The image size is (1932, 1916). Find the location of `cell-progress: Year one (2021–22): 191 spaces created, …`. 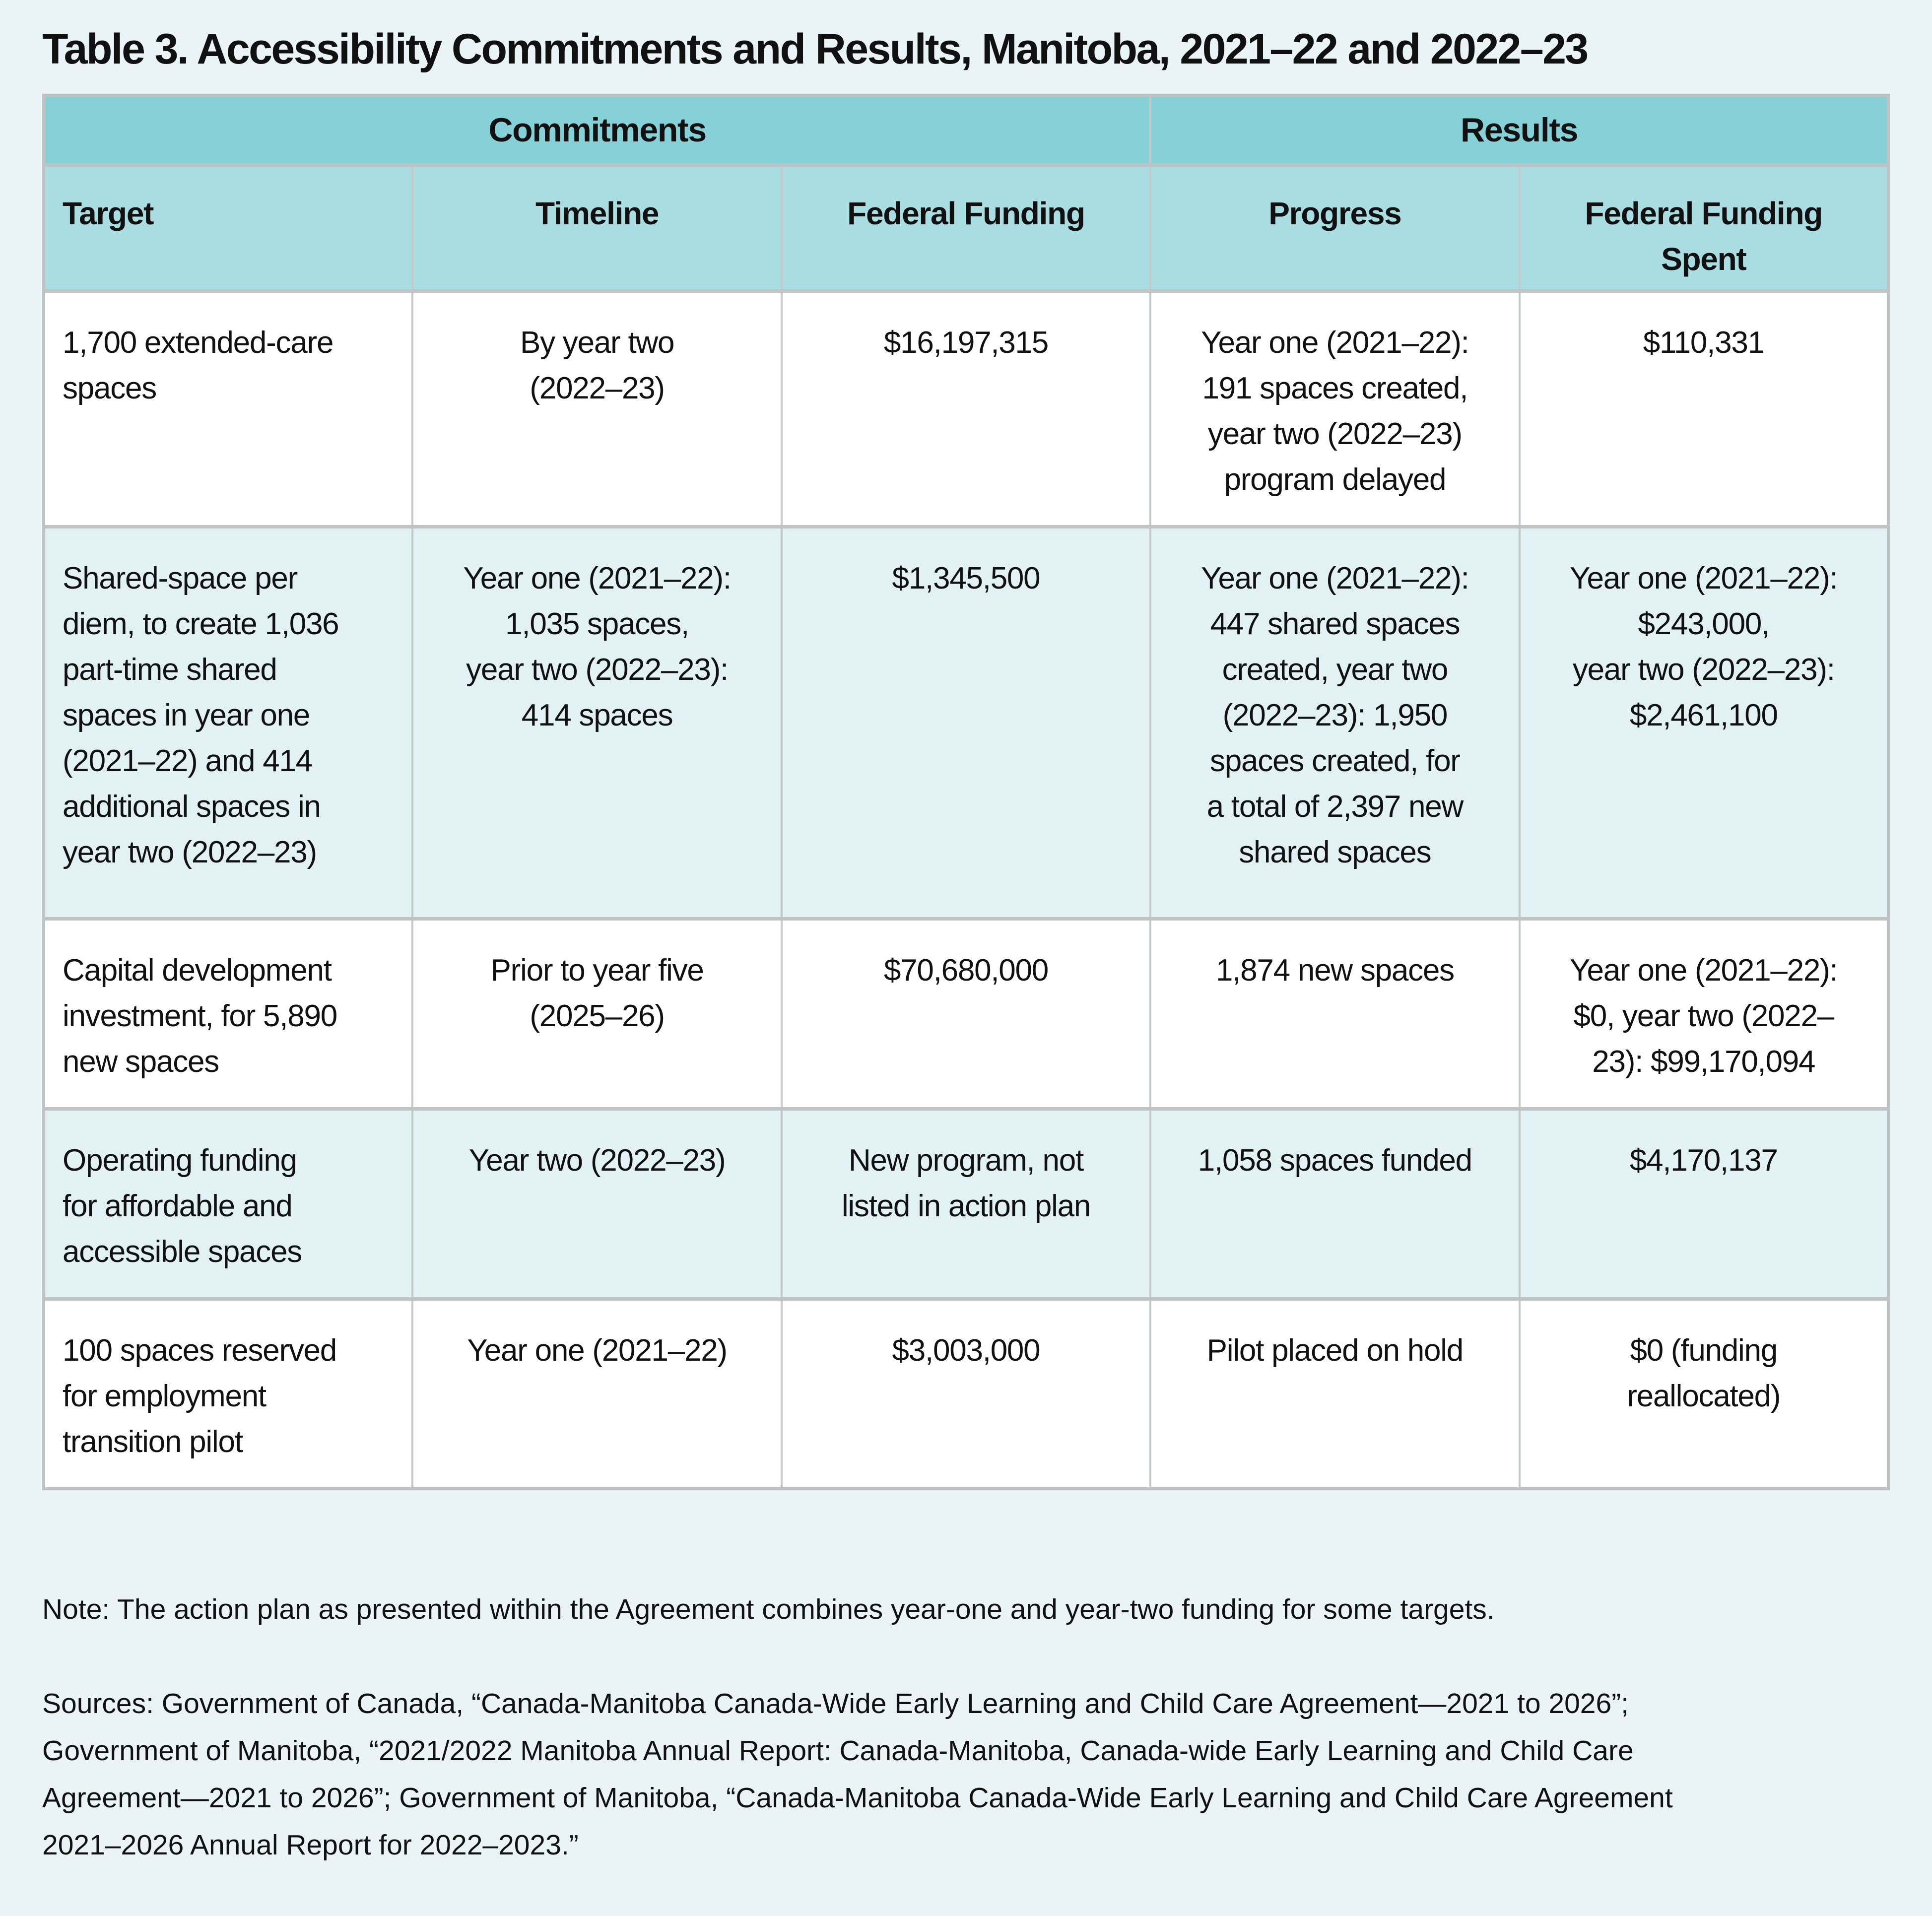

cell-progress: Year one (2021–22): 191 spaces created, … is located at coordinates (1334, 408).